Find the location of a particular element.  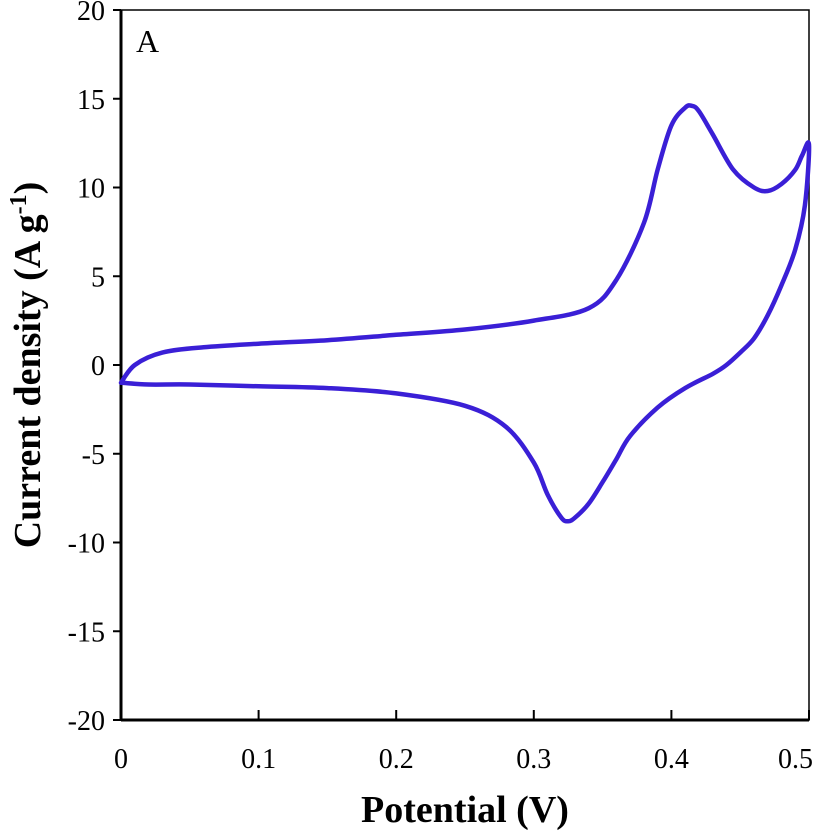

x-axis-title: Potential (V) is located at coordinates (465, 810).